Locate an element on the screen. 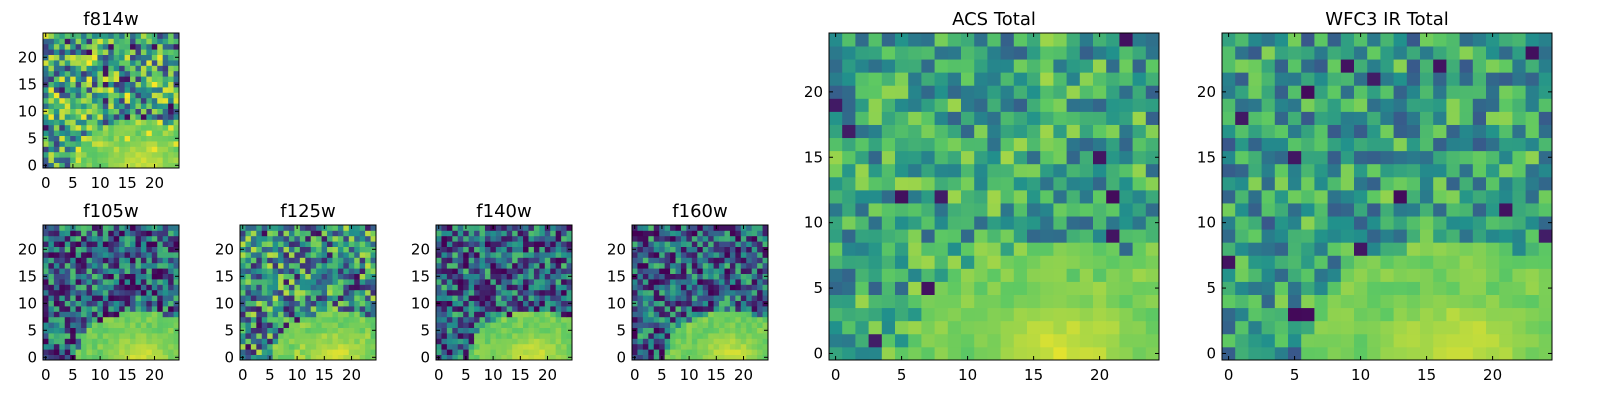 The width and height of the screenshot is (1600, 400). y-tick-label: 10 is located at coordinates (224, 303).